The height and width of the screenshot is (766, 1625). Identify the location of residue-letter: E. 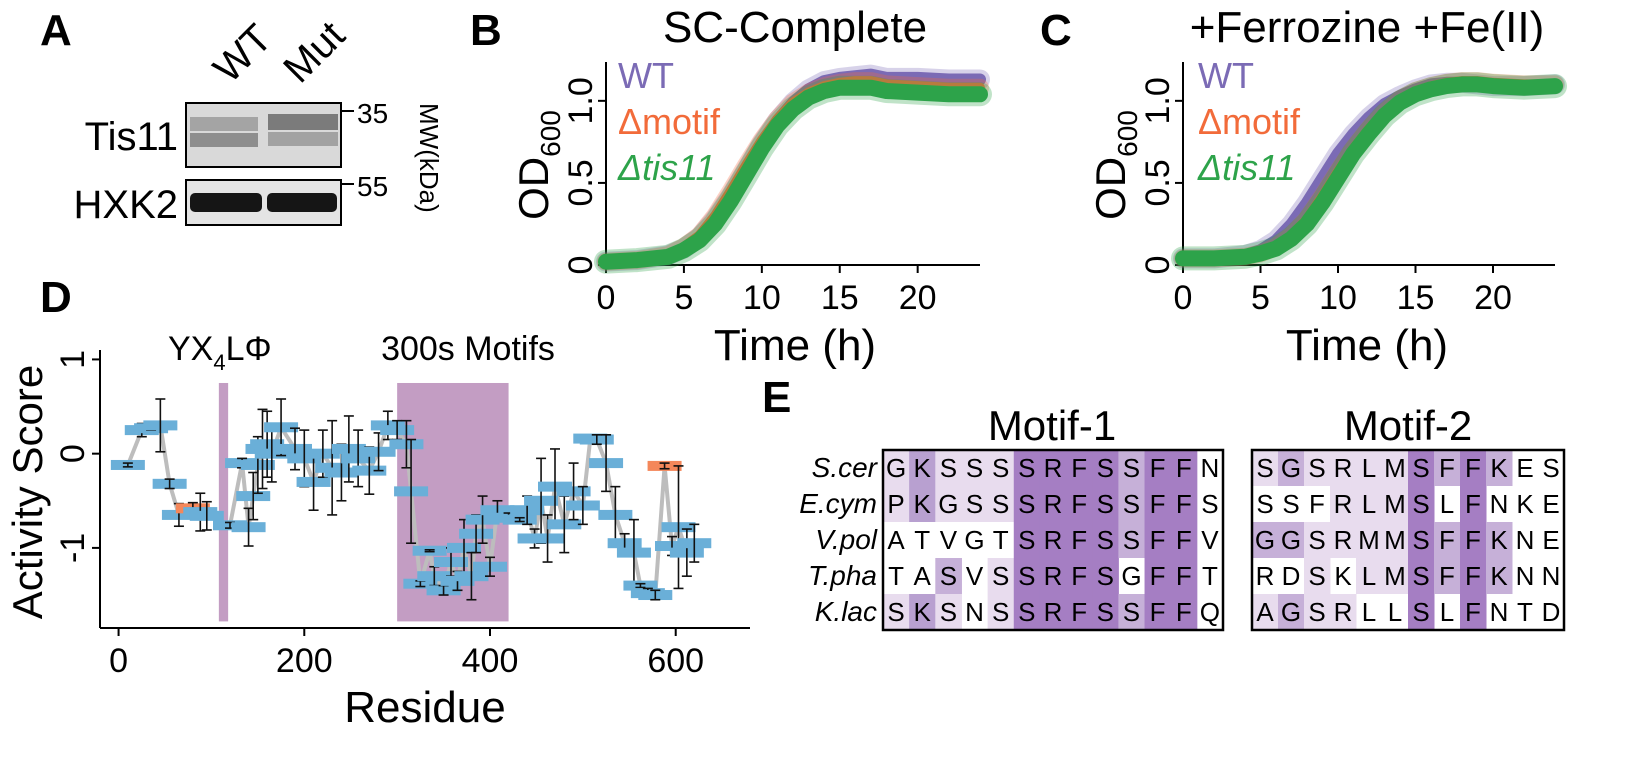
(1524, 468).